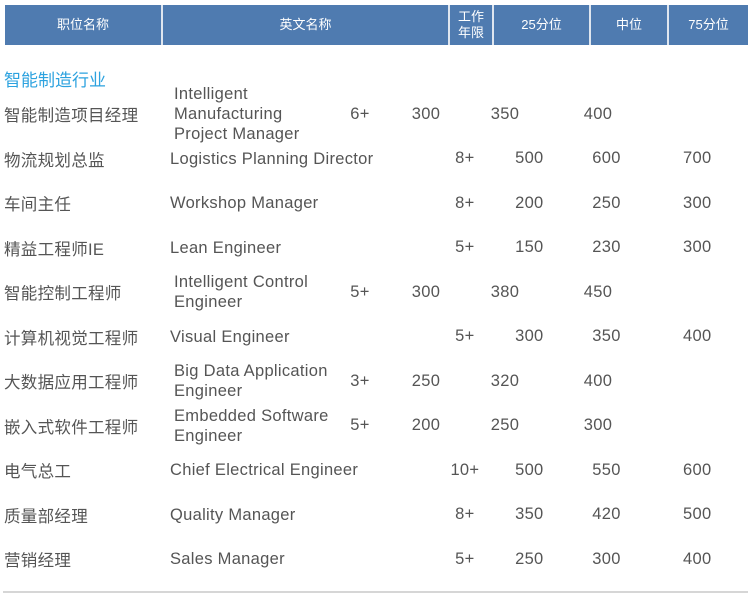  What do you see at coordinates (630, 25) in the screenshot?
I see `header-median: 中位` at bounding box center [630, 25].